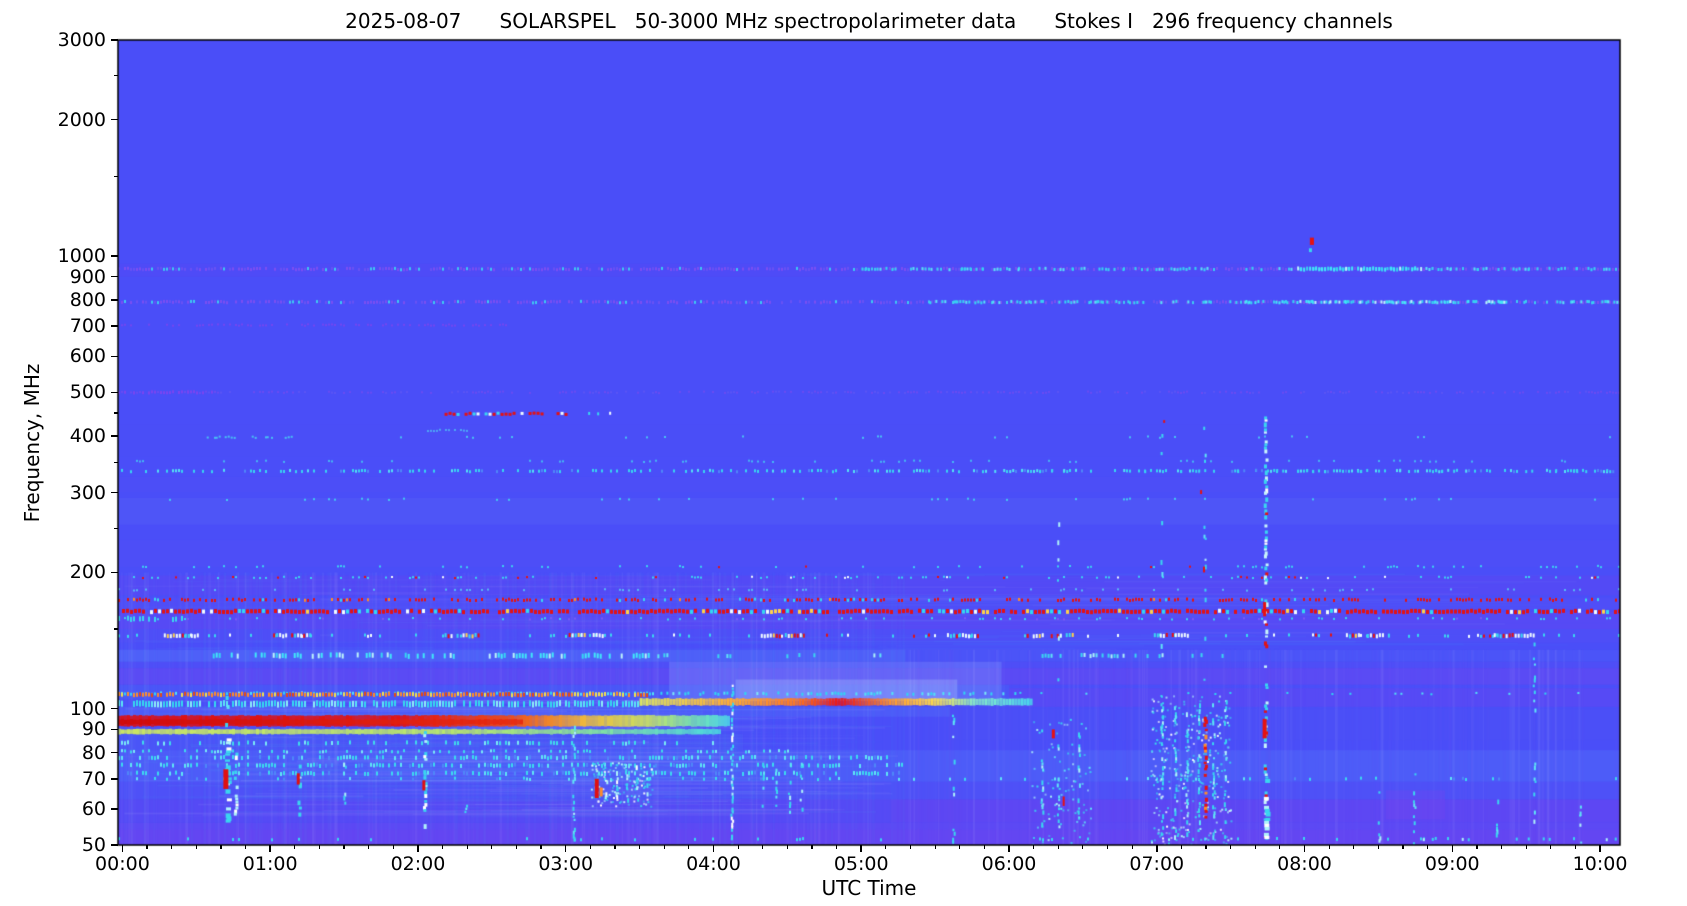 This screenshot has width=1687, height=906. I want to click on y-tick-label: 500, so click(87, 392).